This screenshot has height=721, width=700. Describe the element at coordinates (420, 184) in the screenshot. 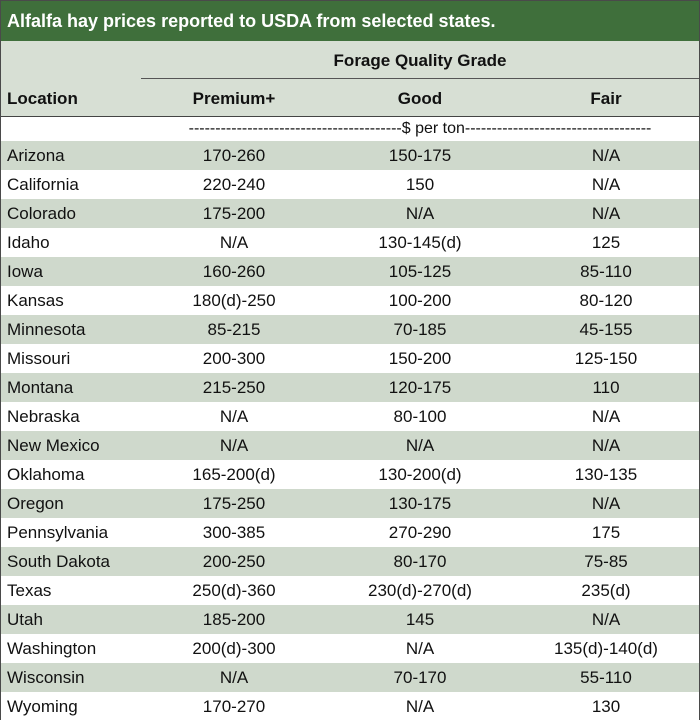

I see `good-price-cell: 150` at that location.